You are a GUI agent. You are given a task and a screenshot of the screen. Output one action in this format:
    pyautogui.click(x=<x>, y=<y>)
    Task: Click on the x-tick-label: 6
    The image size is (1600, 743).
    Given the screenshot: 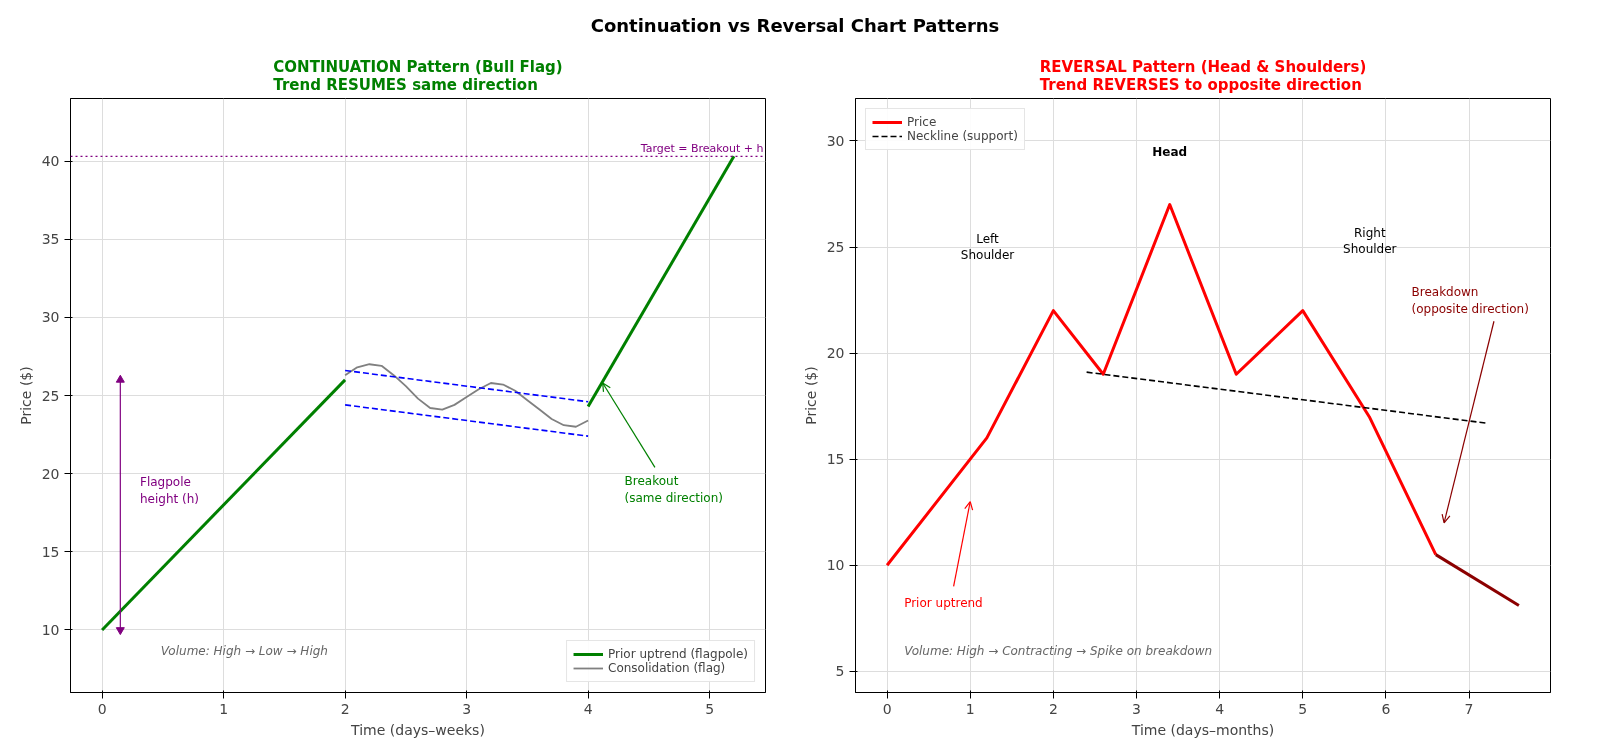 What is the action you would take?
    pyautogui.click(x=1386, y=708)
    